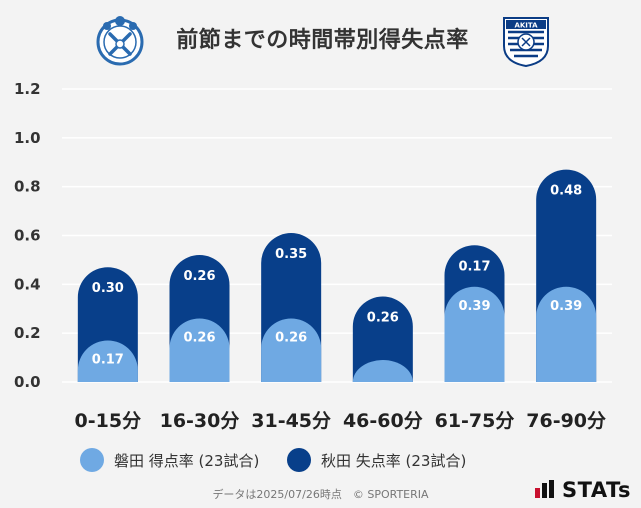 The image size is (641, 508). I want to click on x-tick-label: 46-60分, so click(383, 421).